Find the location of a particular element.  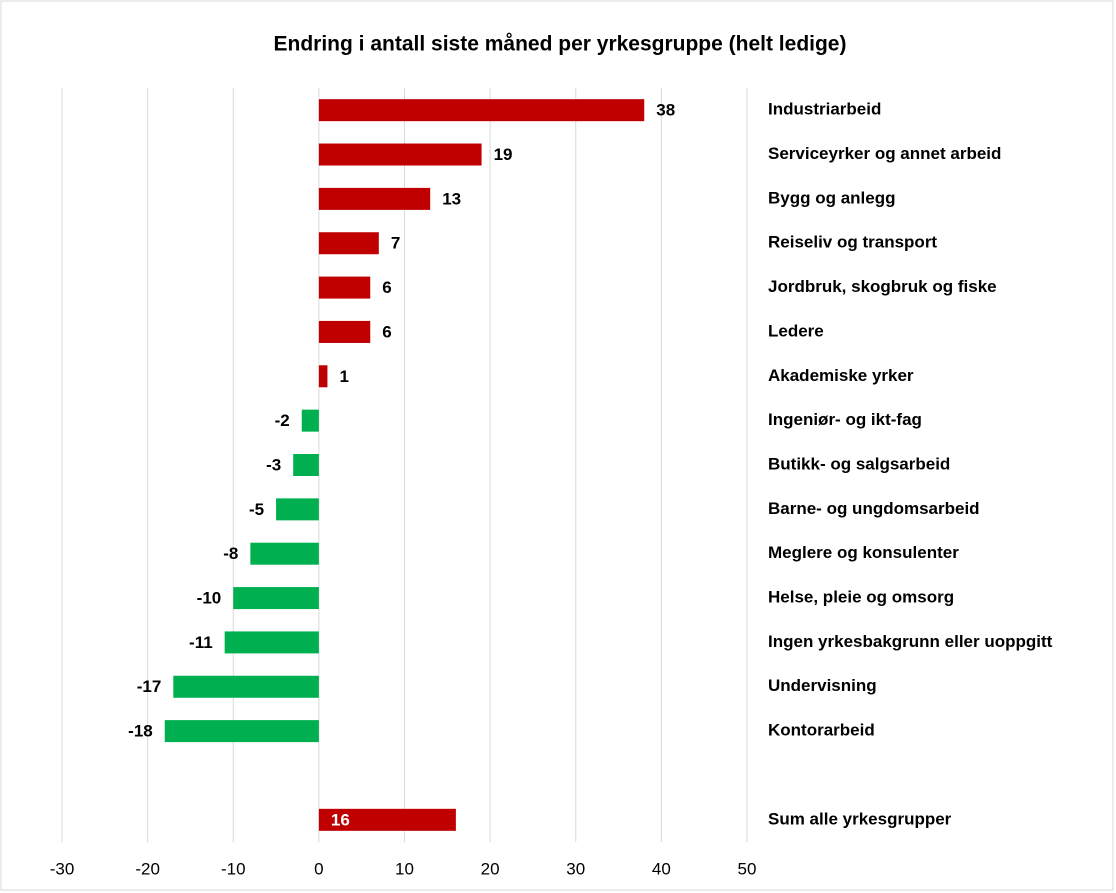

data-label: -2 is located at coordinates (282, 420).